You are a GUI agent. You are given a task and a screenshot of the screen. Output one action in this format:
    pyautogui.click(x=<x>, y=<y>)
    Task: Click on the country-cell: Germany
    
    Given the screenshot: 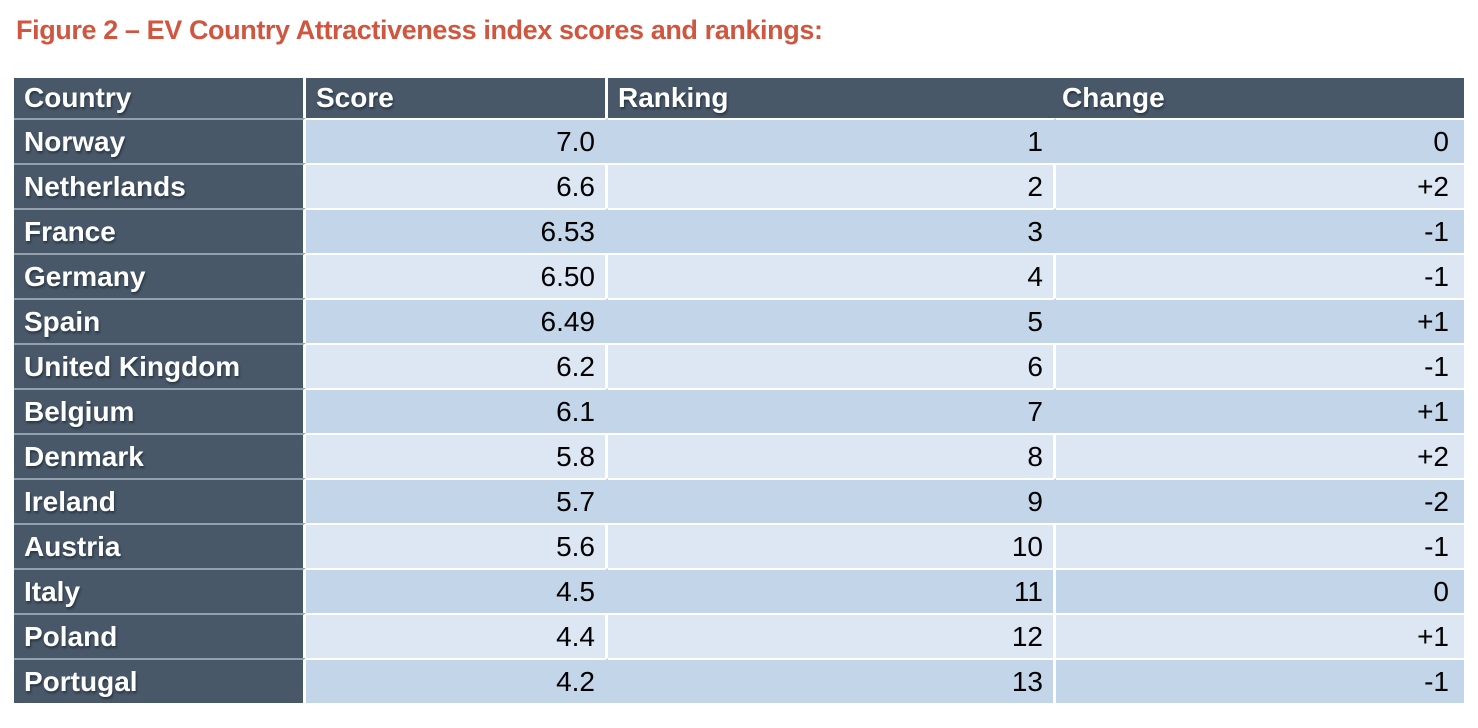 What is the action you would take?
    pyautogui.click(x=160, y=275)
    